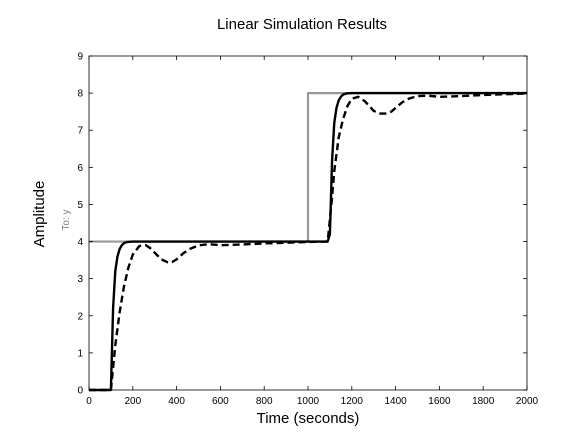  Describe the element at coordinates (66, 219) in the screenshot. I see `output-channel-label: To: y` at that location.